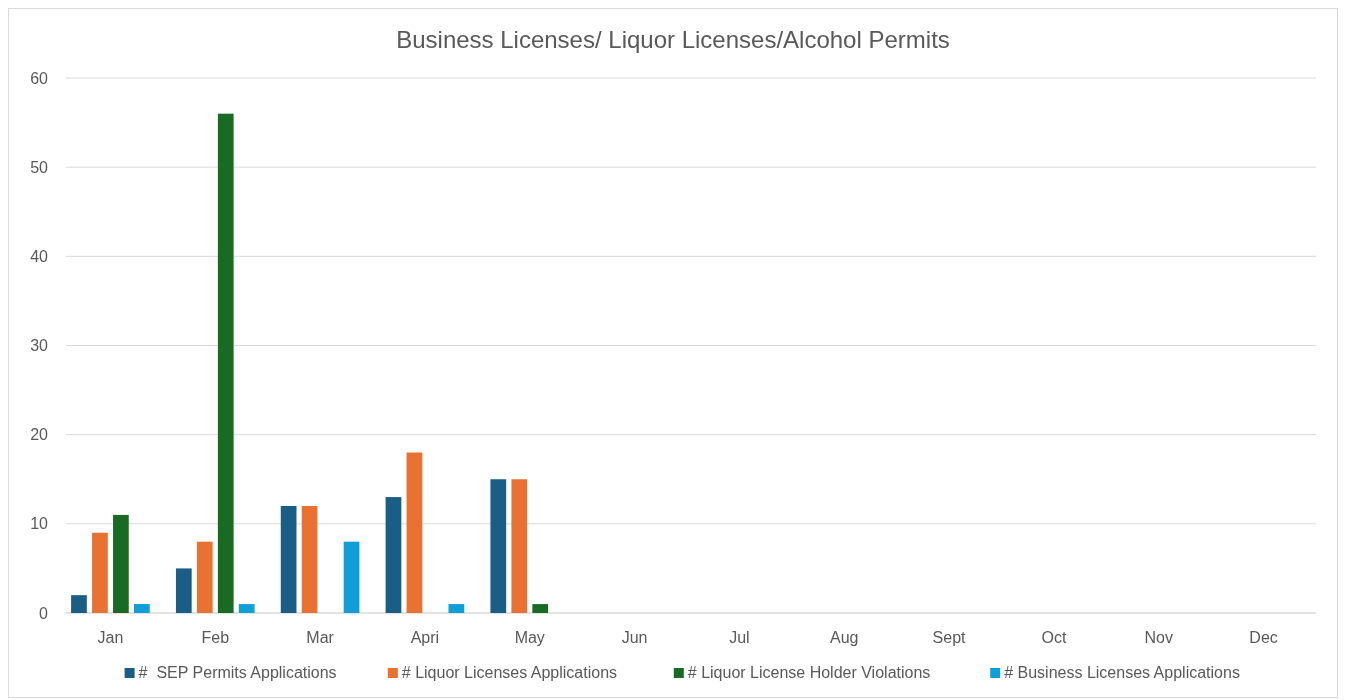  What do you see at coordinates (44, 613) in the screenshot?
I see `y-tick-label: 0` at bounding box center [44, 613].